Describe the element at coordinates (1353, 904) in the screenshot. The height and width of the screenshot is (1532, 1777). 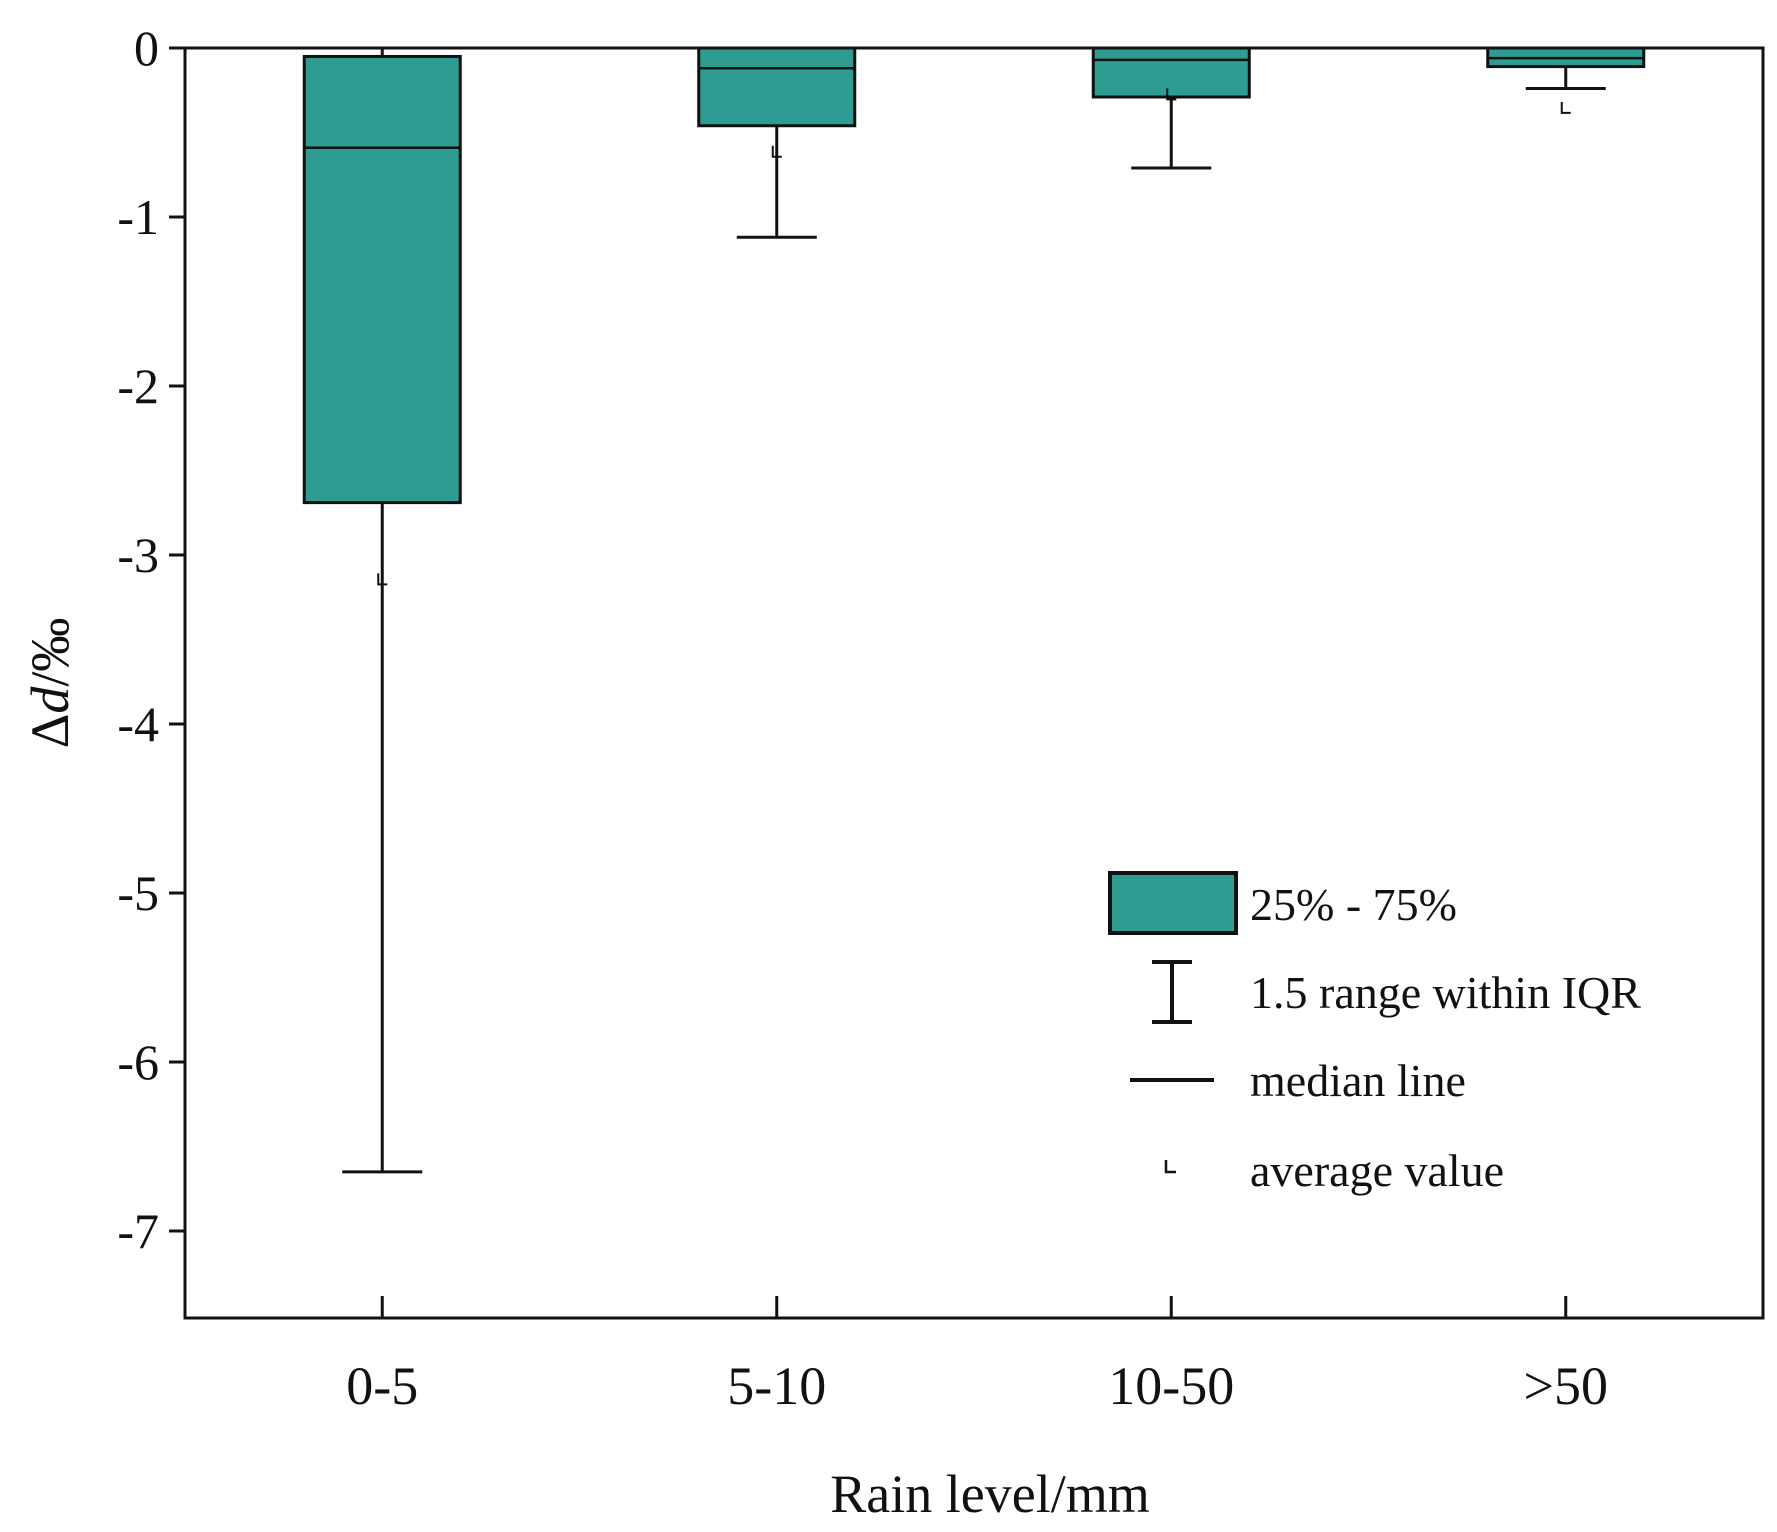
I see `legend-label-box: 25% - 75%` at that location.